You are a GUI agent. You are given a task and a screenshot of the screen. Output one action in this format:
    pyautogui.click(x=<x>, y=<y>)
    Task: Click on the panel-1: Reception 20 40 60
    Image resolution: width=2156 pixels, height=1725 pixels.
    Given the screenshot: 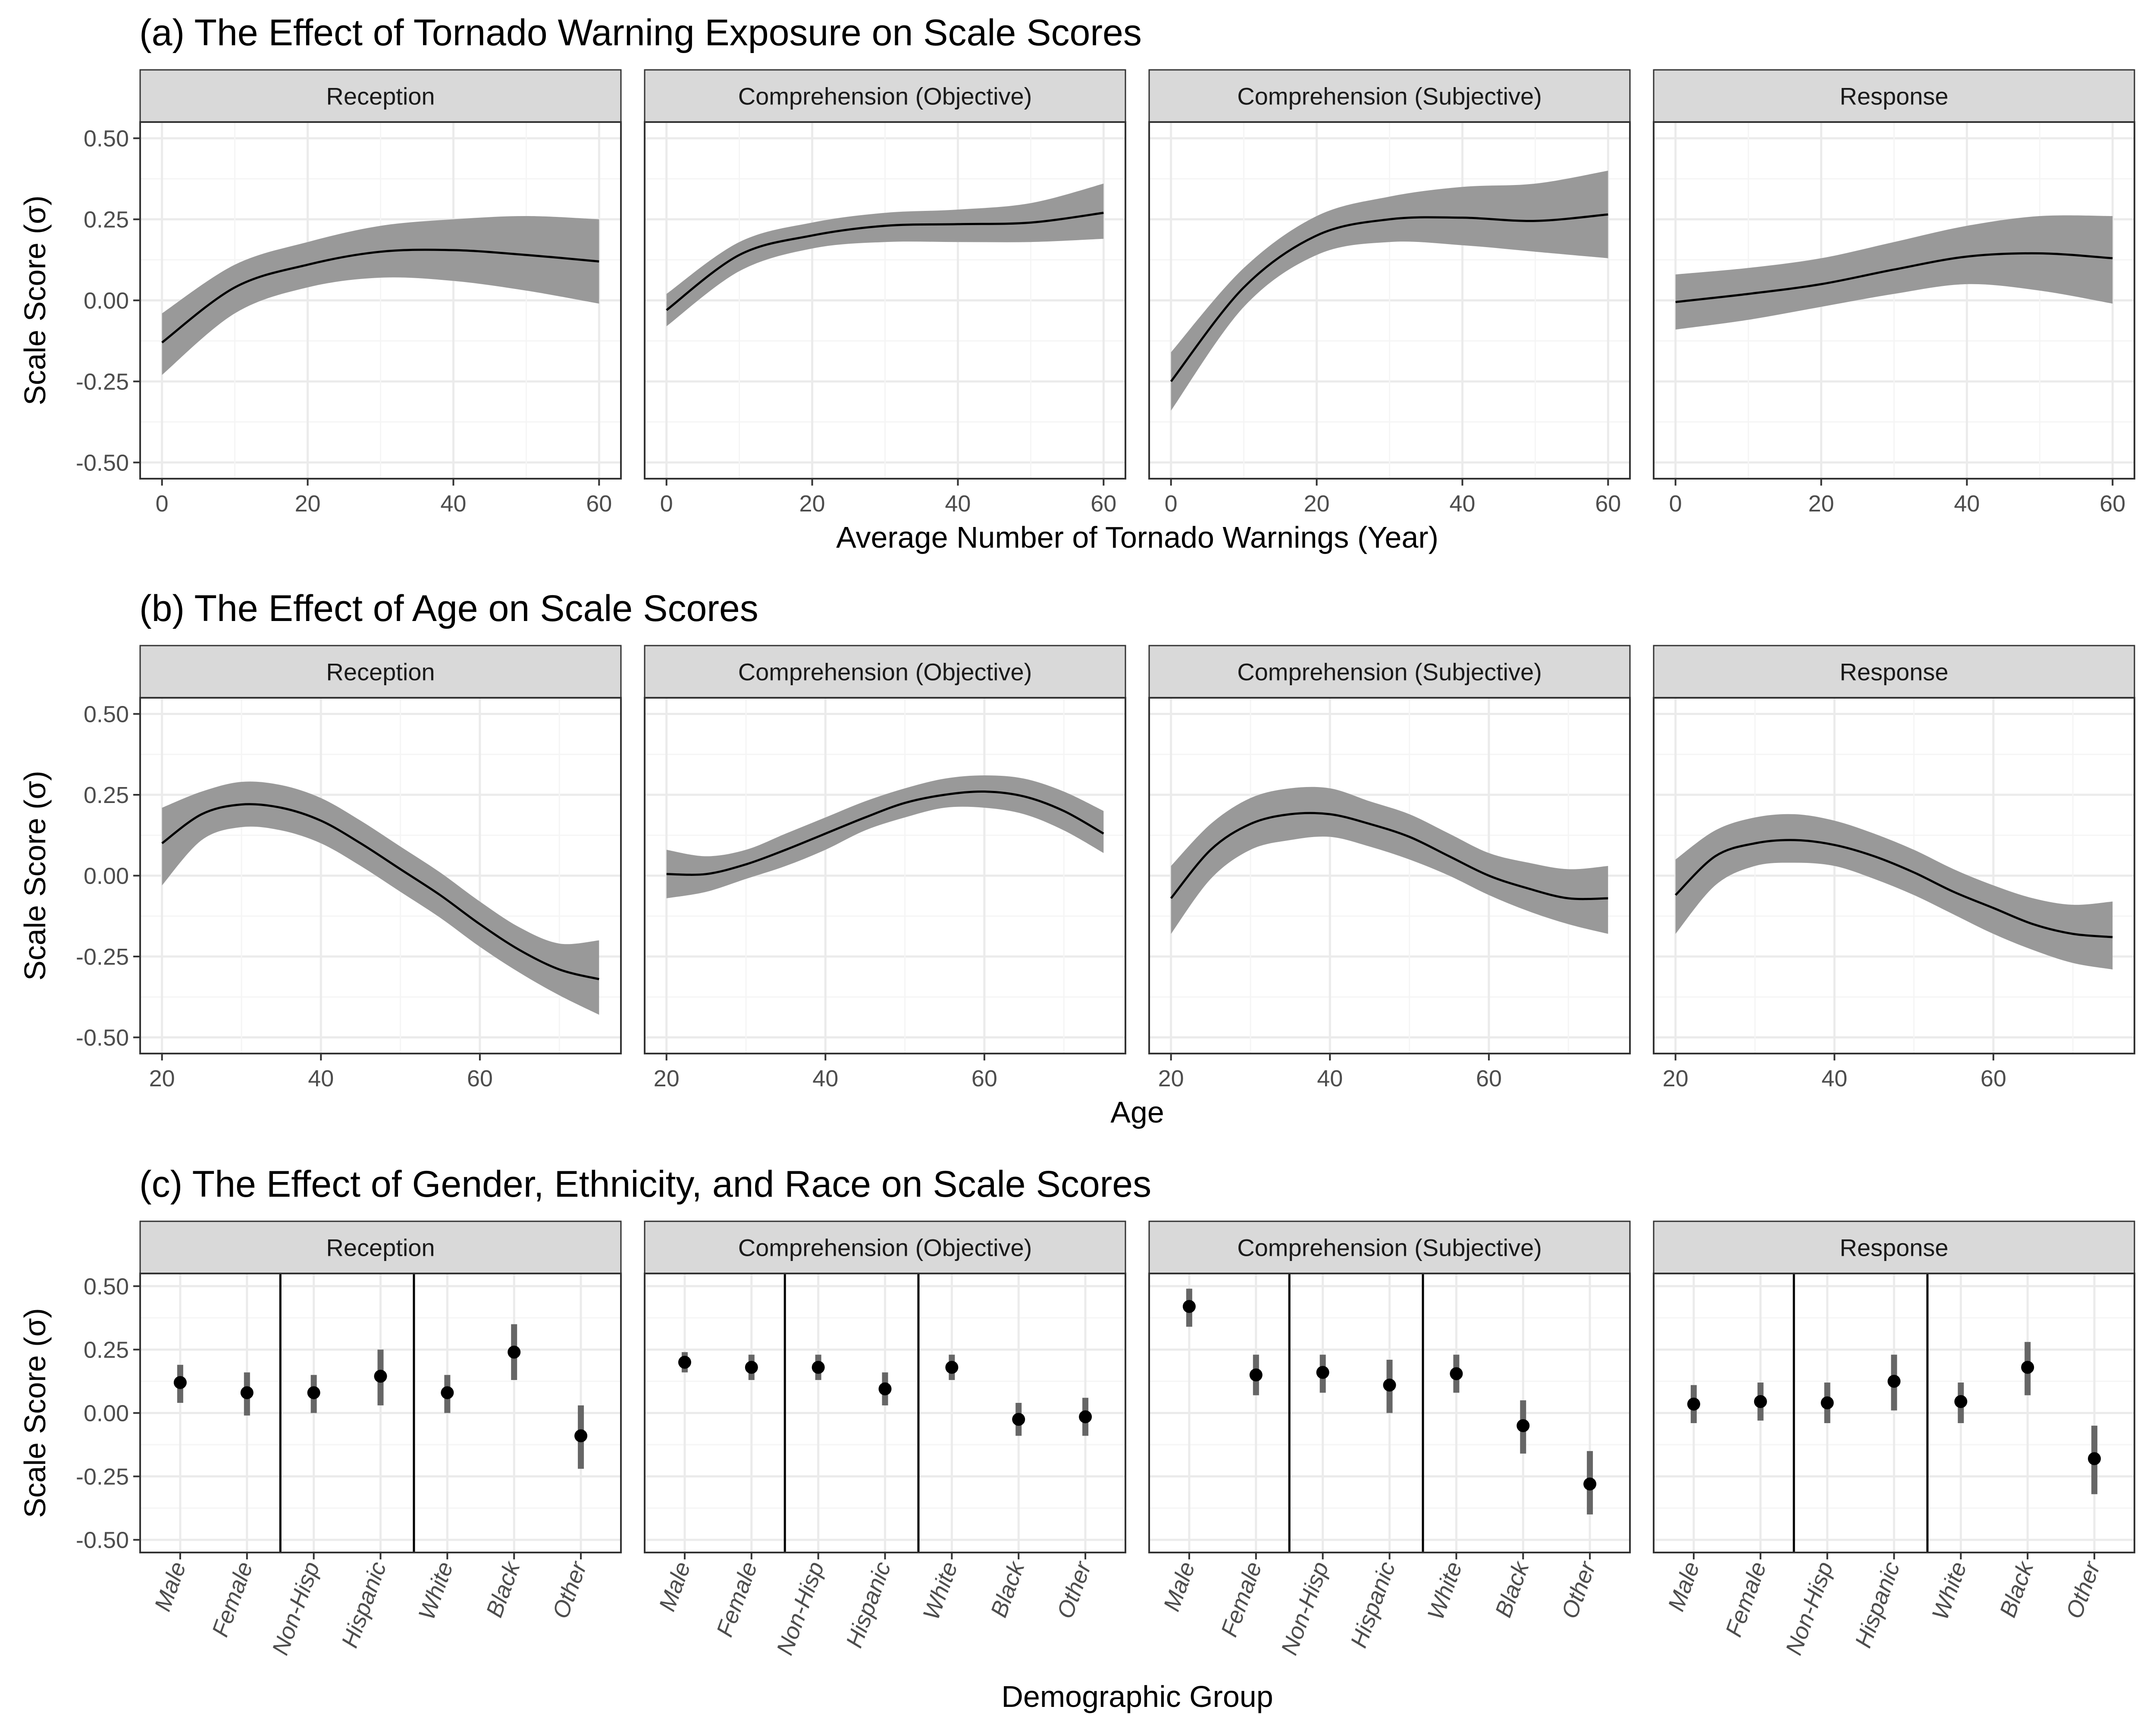 What is the action you would take?
    pyautogui.click(x=380, y=868)
    